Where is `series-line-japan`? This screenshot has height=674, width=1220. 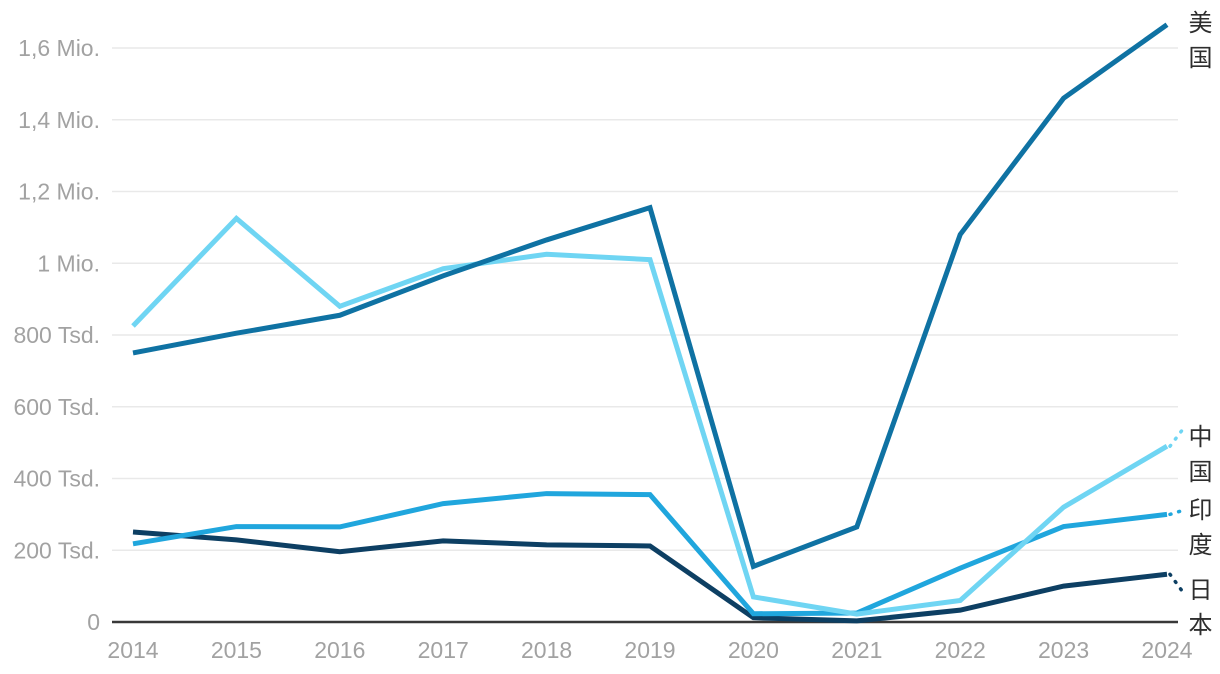
series-line-japan is located at coordinates (650, 576).